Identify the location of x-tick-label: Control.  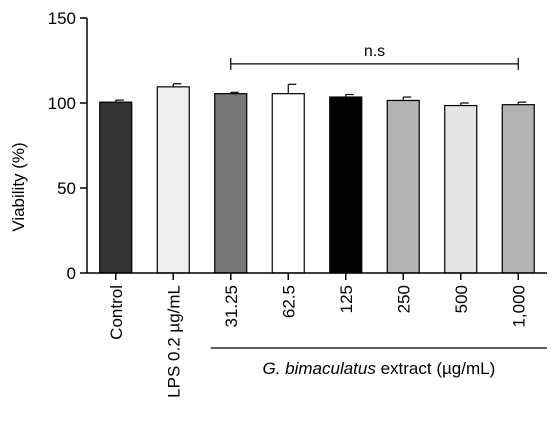
(116, 312).